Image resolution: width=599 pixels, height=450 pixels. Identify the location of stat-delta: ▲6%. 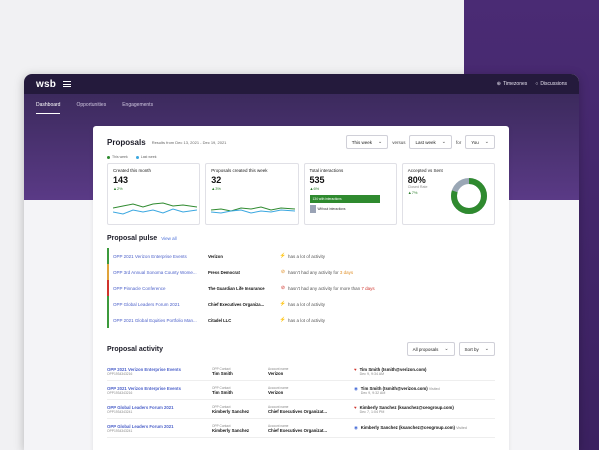
(314, 188).